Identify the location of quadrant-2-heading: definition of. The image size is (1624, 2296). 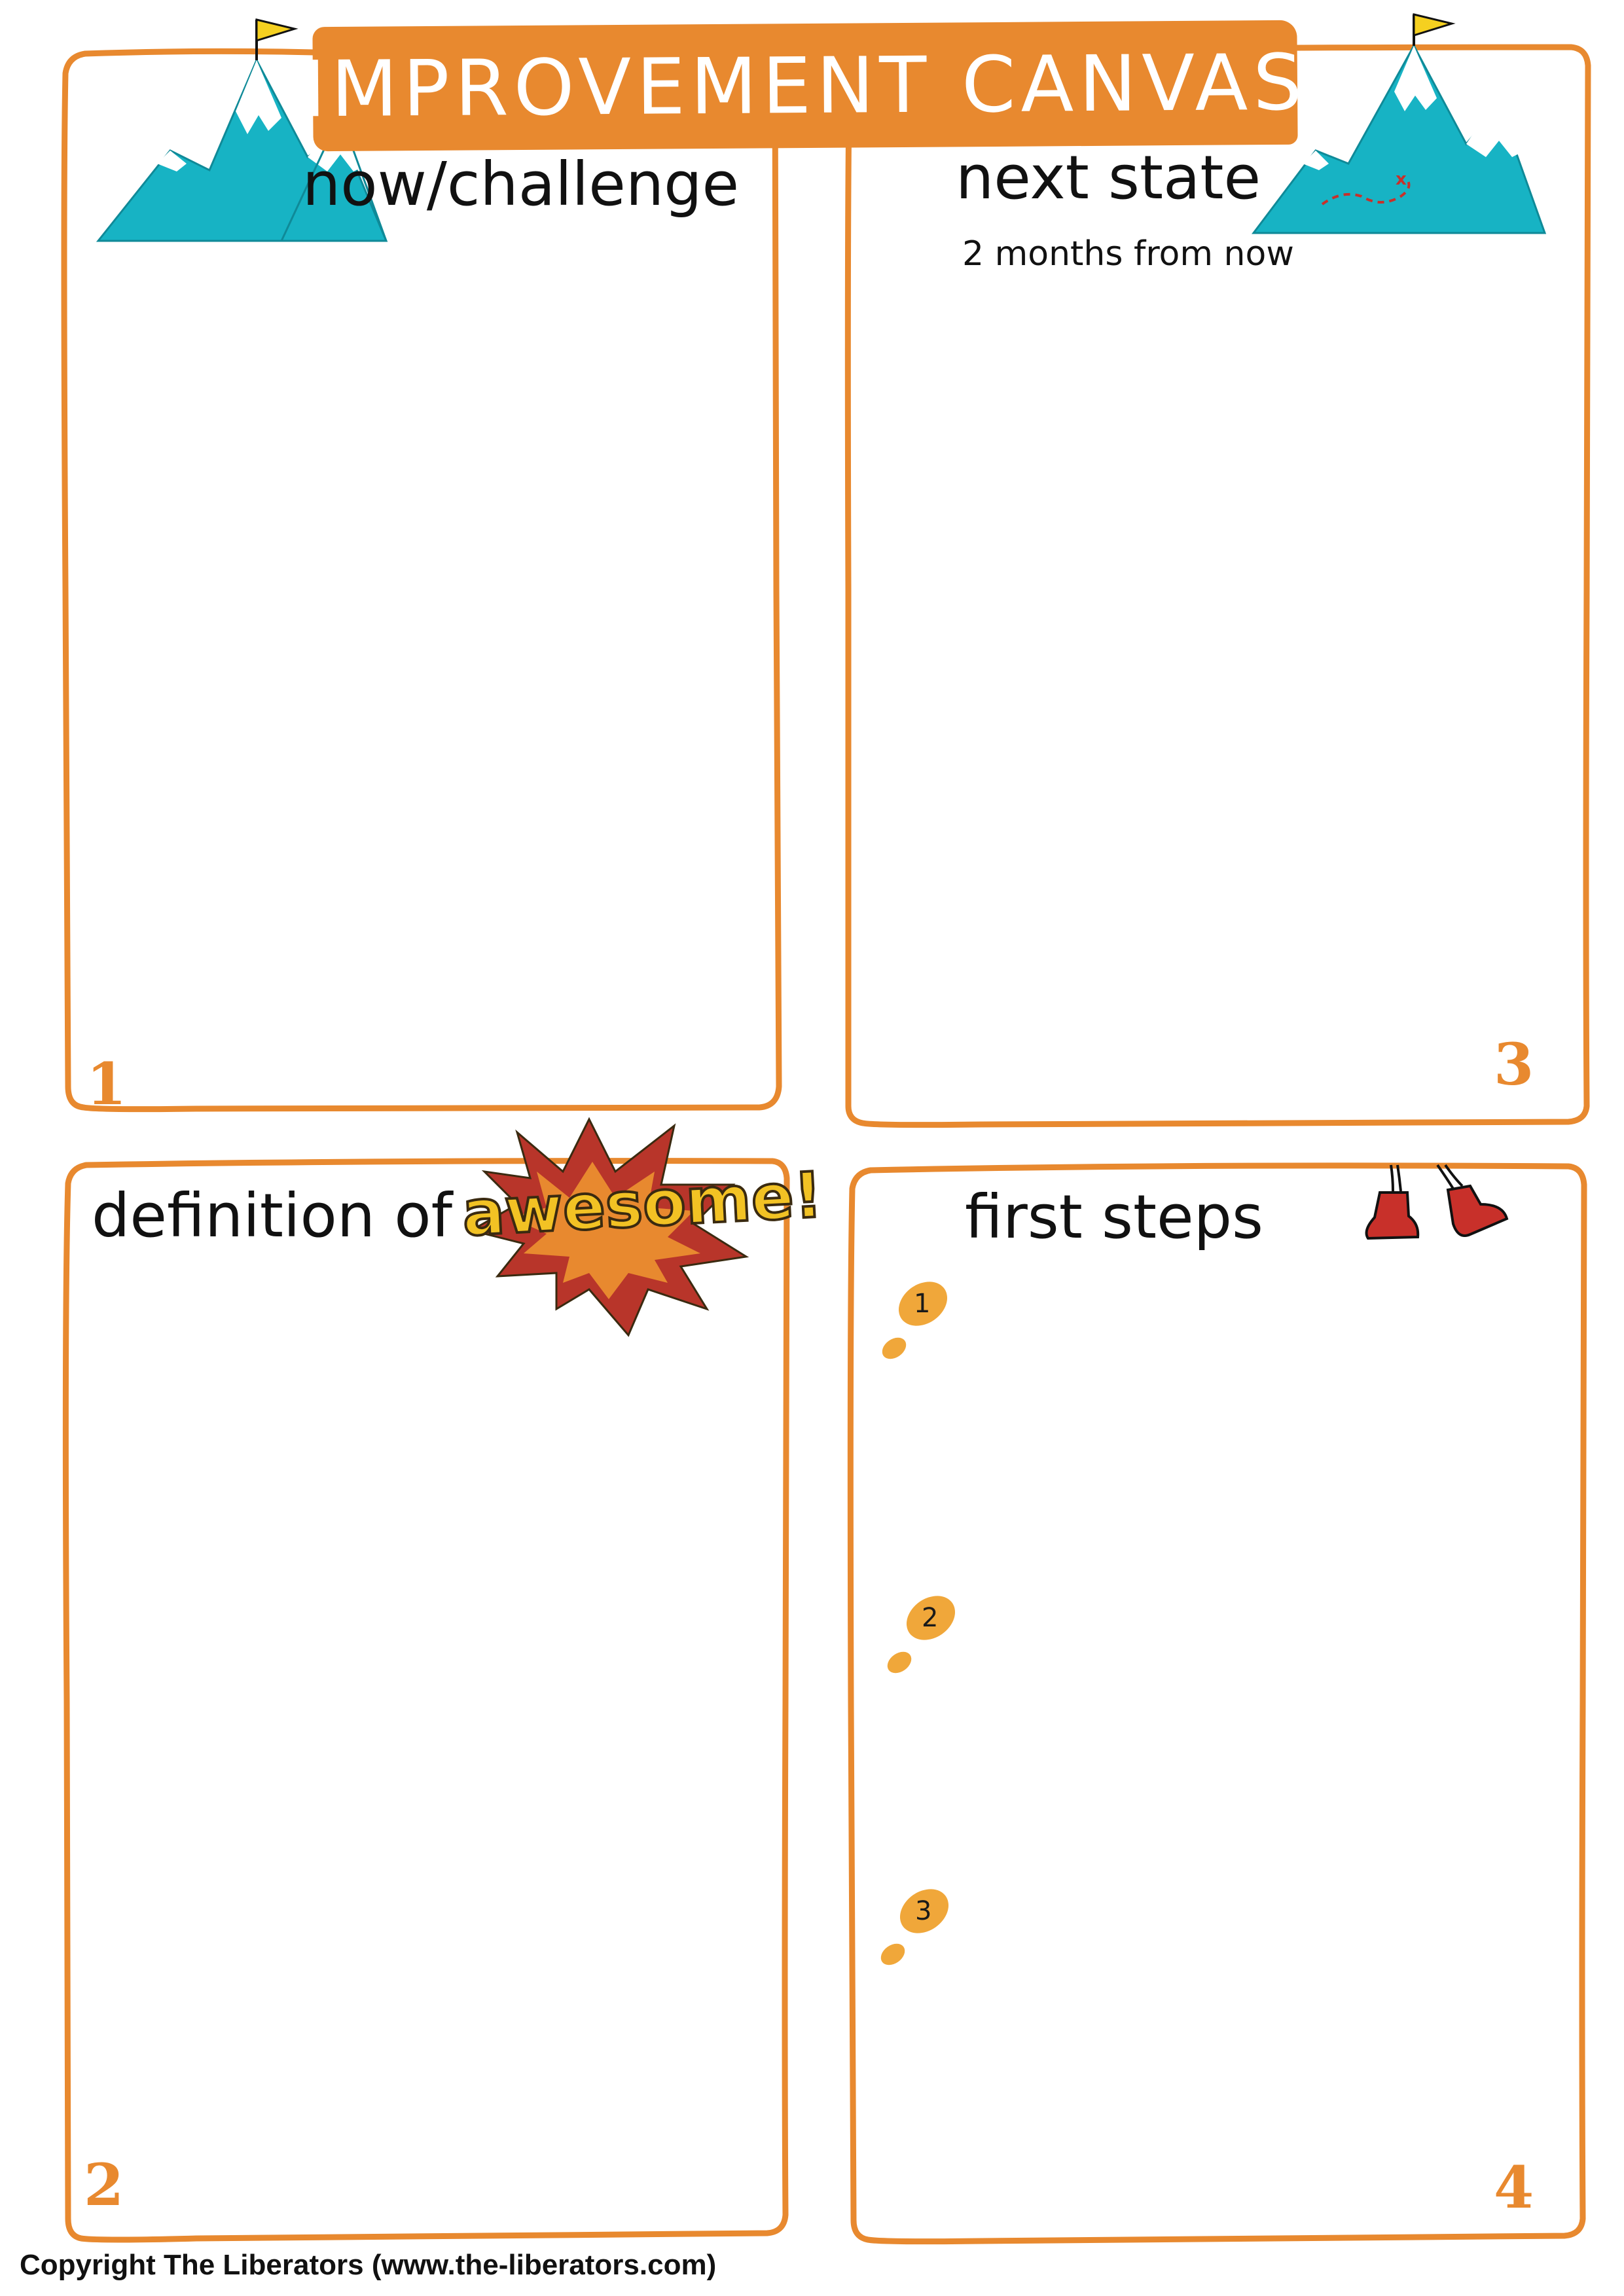
(272, 1216).